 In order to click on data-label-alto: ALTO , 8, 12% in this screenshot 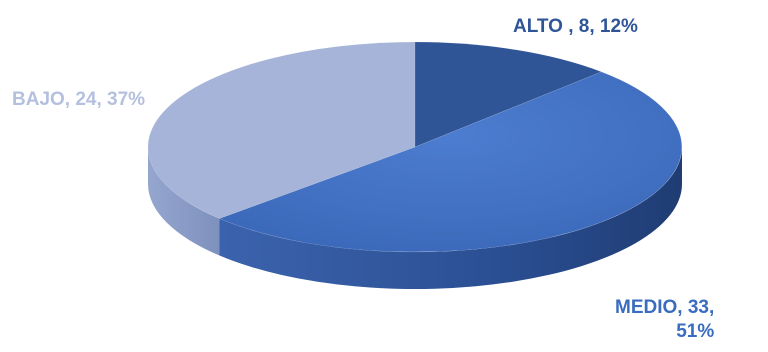, I will do `click(575, 26)`.